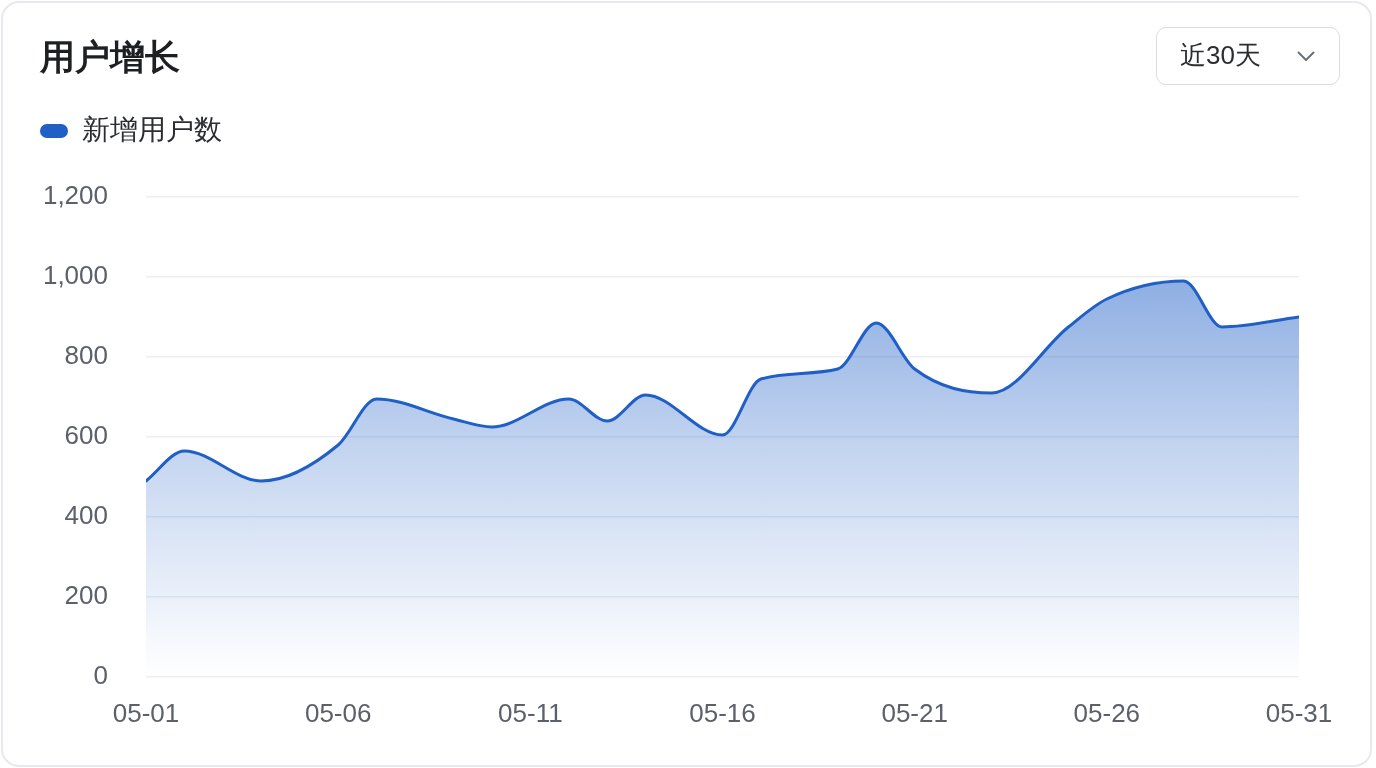 The height and width of the screenshot is (768, 1376). I want to click on y-tick-label: 0, so click(100, 675).